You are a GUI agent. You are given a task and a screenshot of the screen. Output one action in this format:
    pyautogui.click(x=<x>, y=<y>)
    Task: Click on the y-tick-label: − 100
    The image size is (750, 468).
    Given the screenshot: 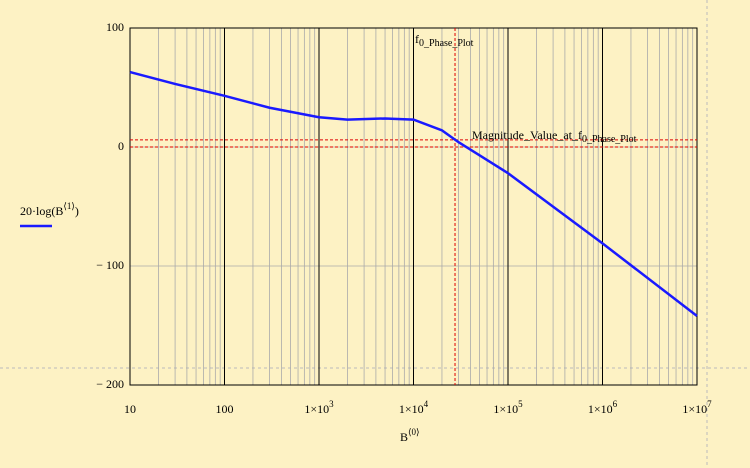 What is the action you would take?
    pyautogui.click(x=110, y=265)
    